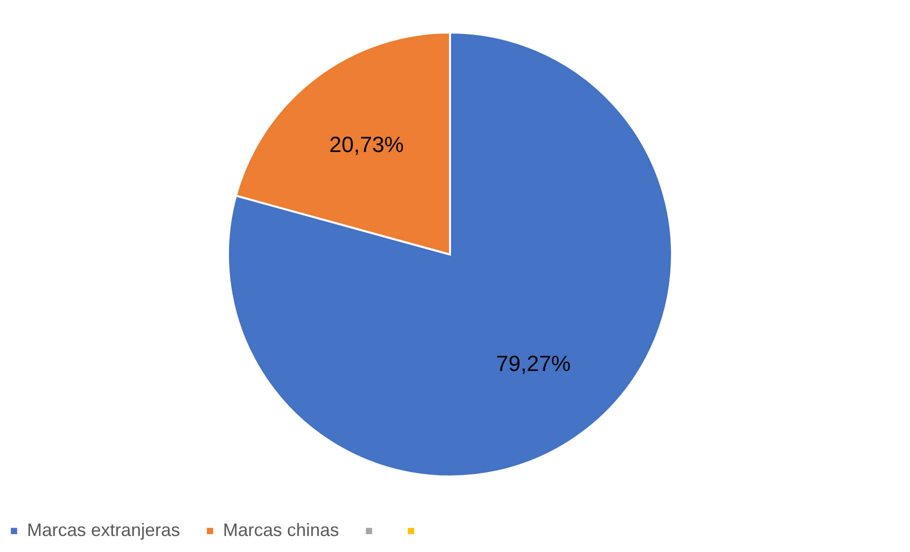  Describe the element at coordinates (366, 145) in the screenshot. I see `data-label: 20,73%` at that location.